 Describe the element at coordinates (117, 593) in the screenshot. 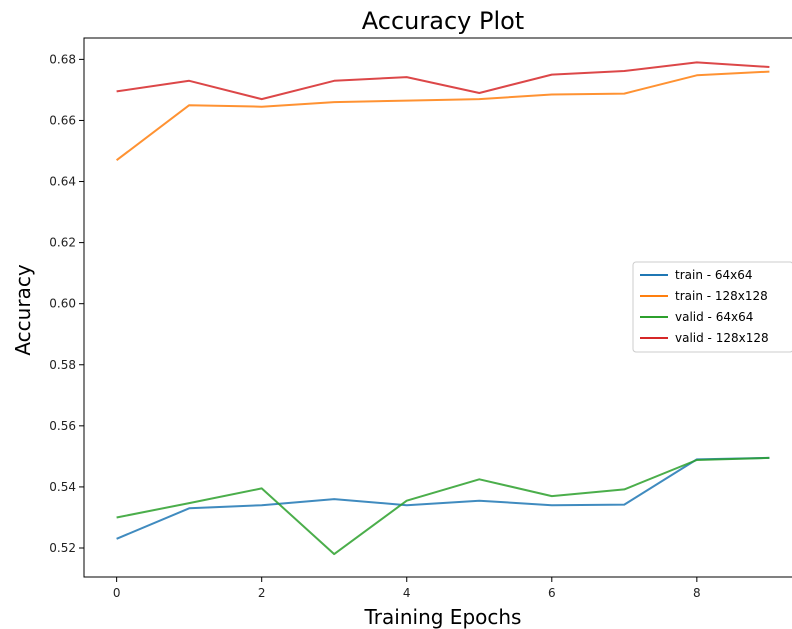

I see `x-tick-label: 0` at that location.